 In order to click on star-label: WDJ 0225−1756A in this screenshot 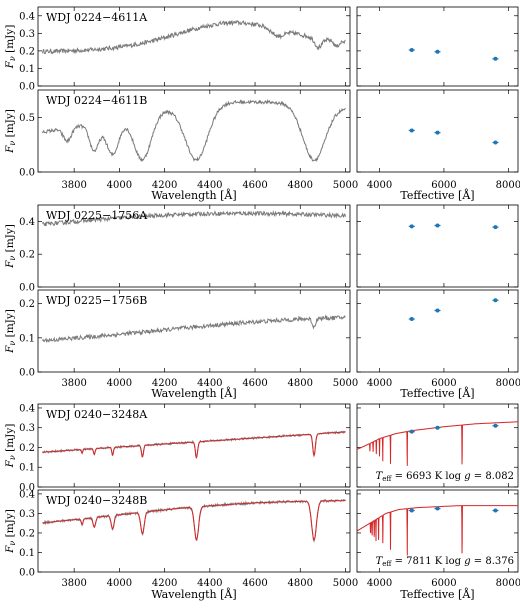, I will do `click(97, 215)`.